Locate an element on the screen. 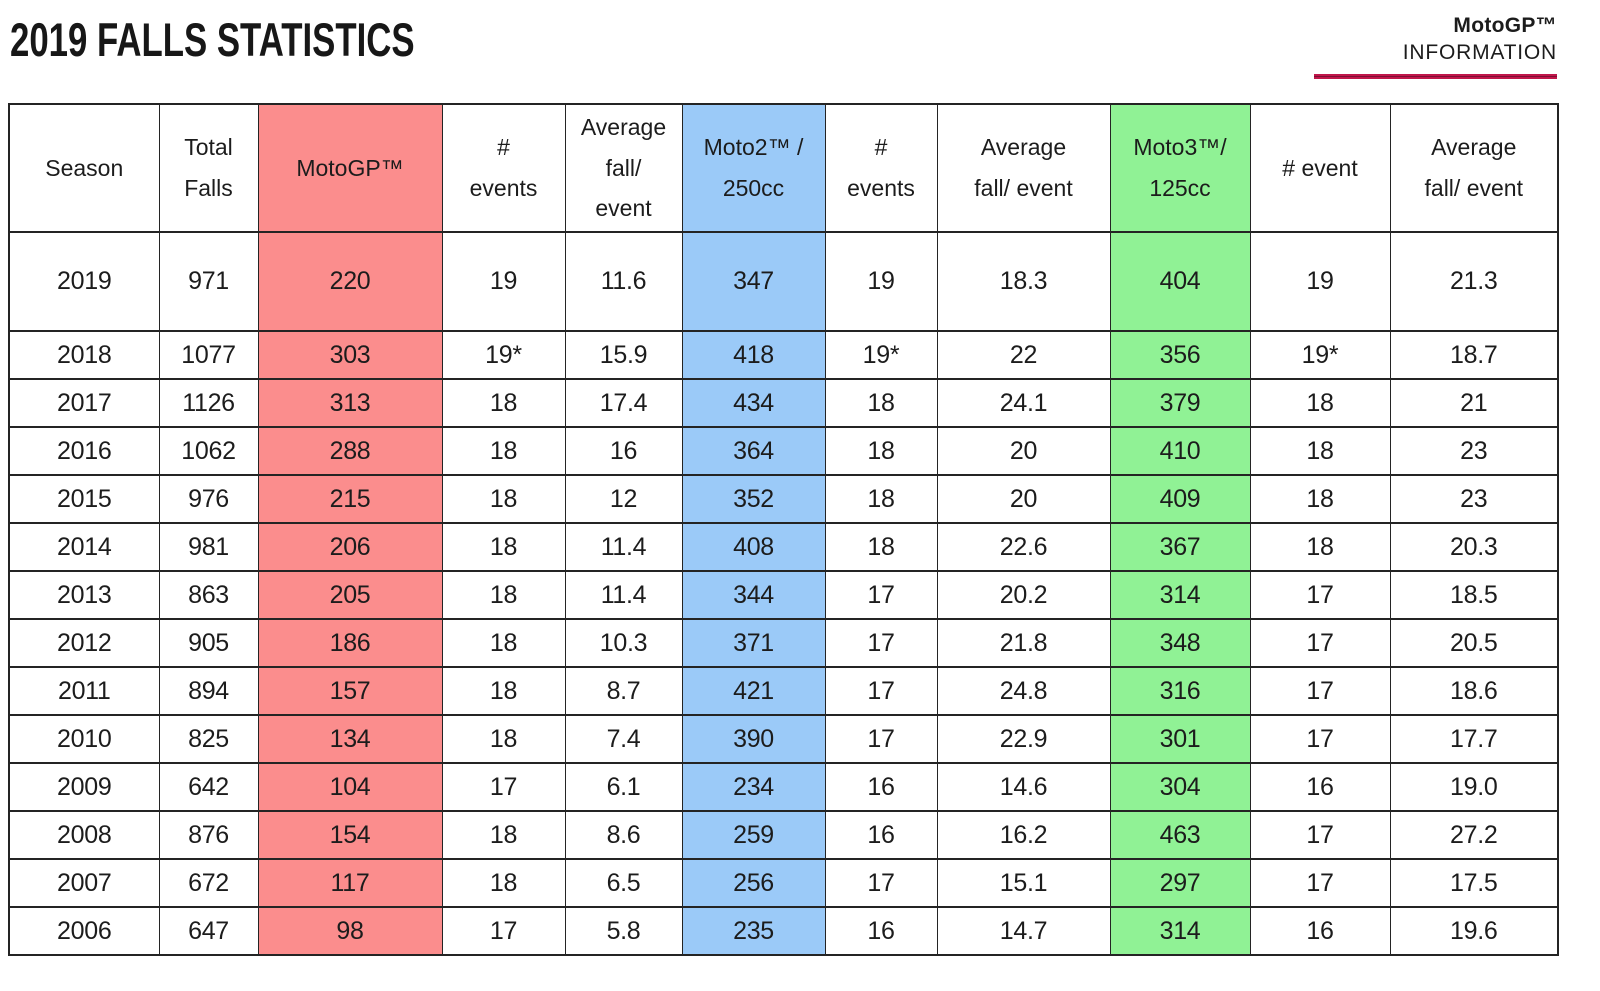 The image size is (1600, 991). cell-moto2-2006: 235 is located at coordinates (753, 931).